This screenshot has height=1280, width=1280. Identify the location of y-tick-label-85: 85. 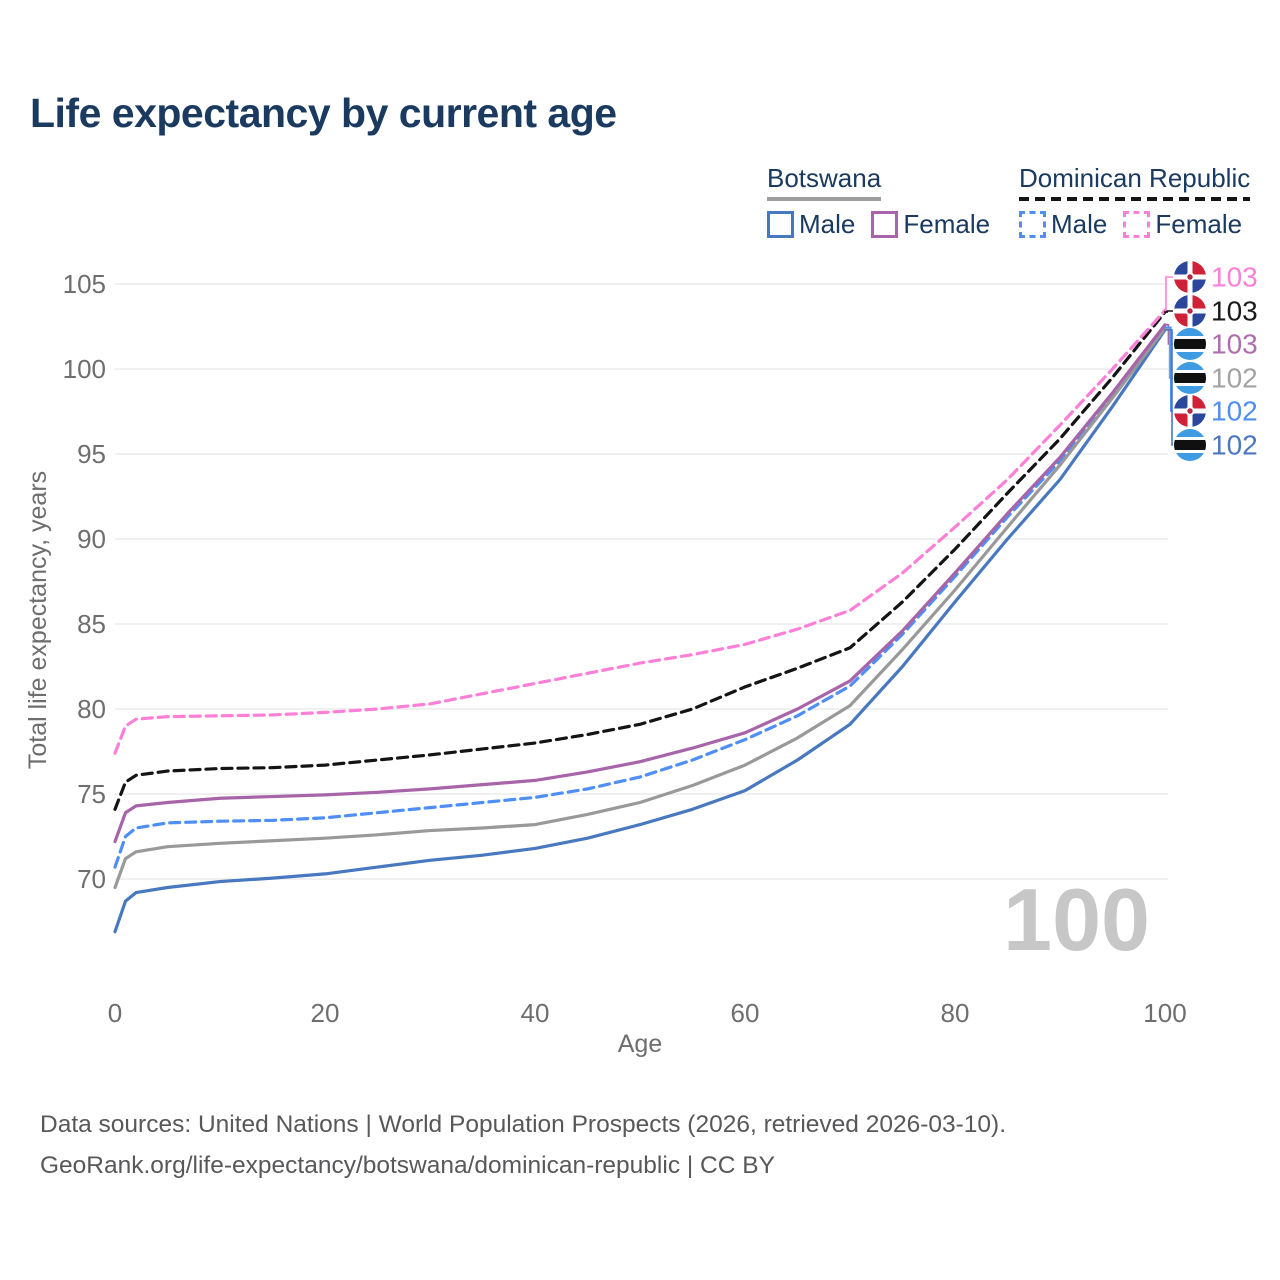
(91, 624).